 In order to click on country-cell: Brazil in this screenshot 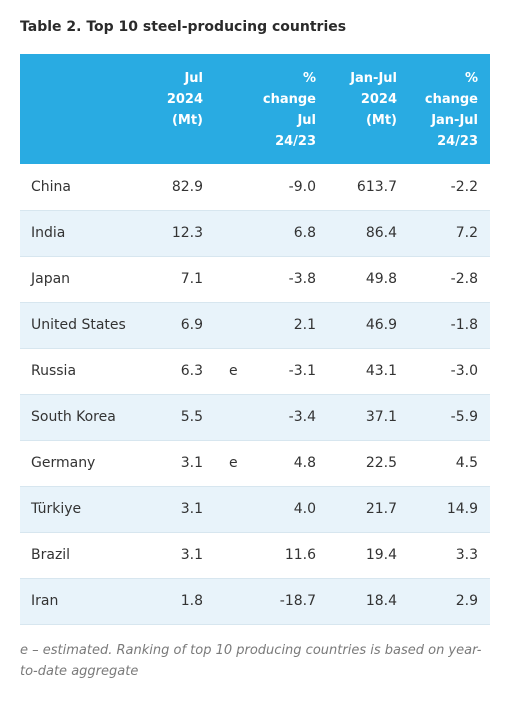, I will do `click(85, 555)`.